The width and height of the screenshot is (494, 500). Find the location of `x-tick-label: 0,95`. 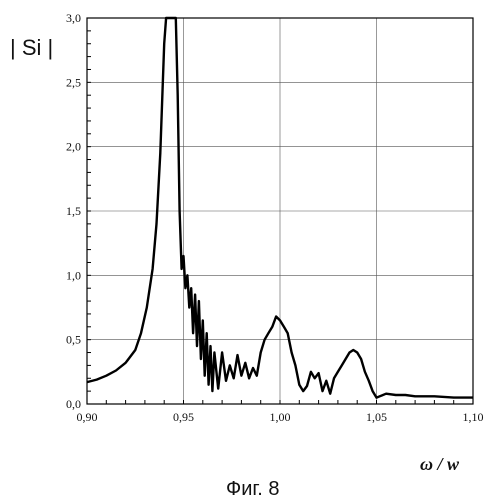

x-tick-label: 0,95 is located at coordinates (183, 417).